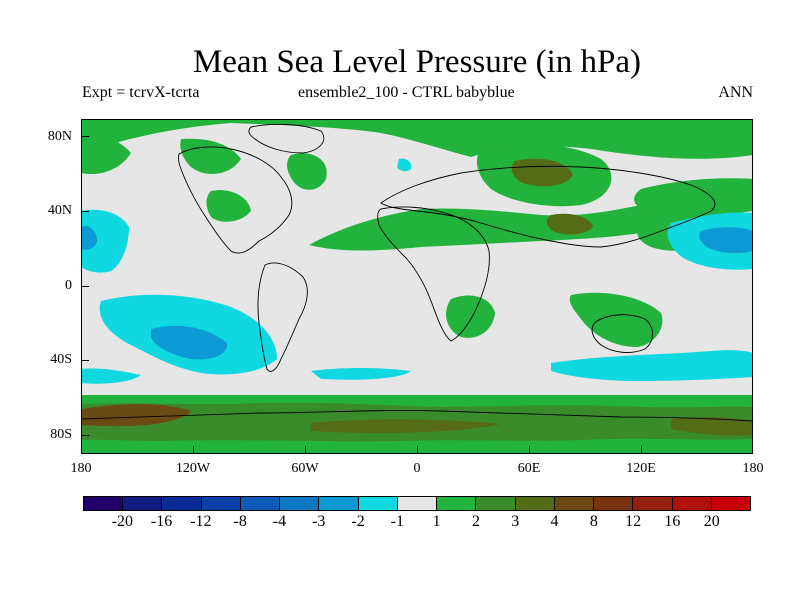 The image size is (800, 600). I want to click on north-america-coast, so click(235, 200).